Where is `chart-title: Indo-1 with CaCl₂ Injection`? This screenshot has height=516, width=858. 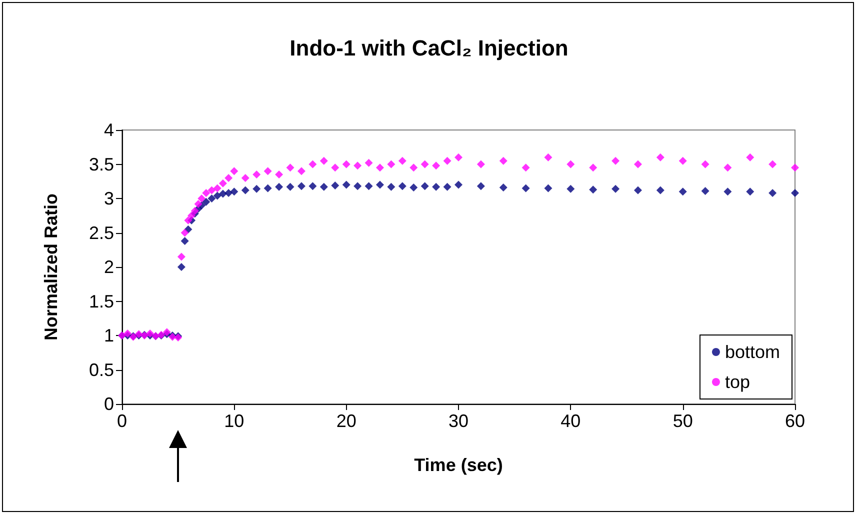 chart-title: Indo-1 with CaCl₂ Injection is located at coordinates (429, 48).